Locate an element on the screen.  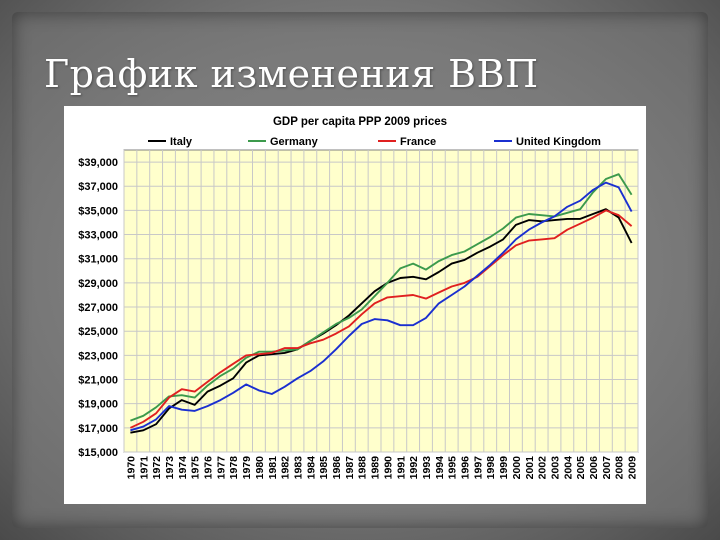
x-tick-label: 2006 is located at coordinates (594, 468).